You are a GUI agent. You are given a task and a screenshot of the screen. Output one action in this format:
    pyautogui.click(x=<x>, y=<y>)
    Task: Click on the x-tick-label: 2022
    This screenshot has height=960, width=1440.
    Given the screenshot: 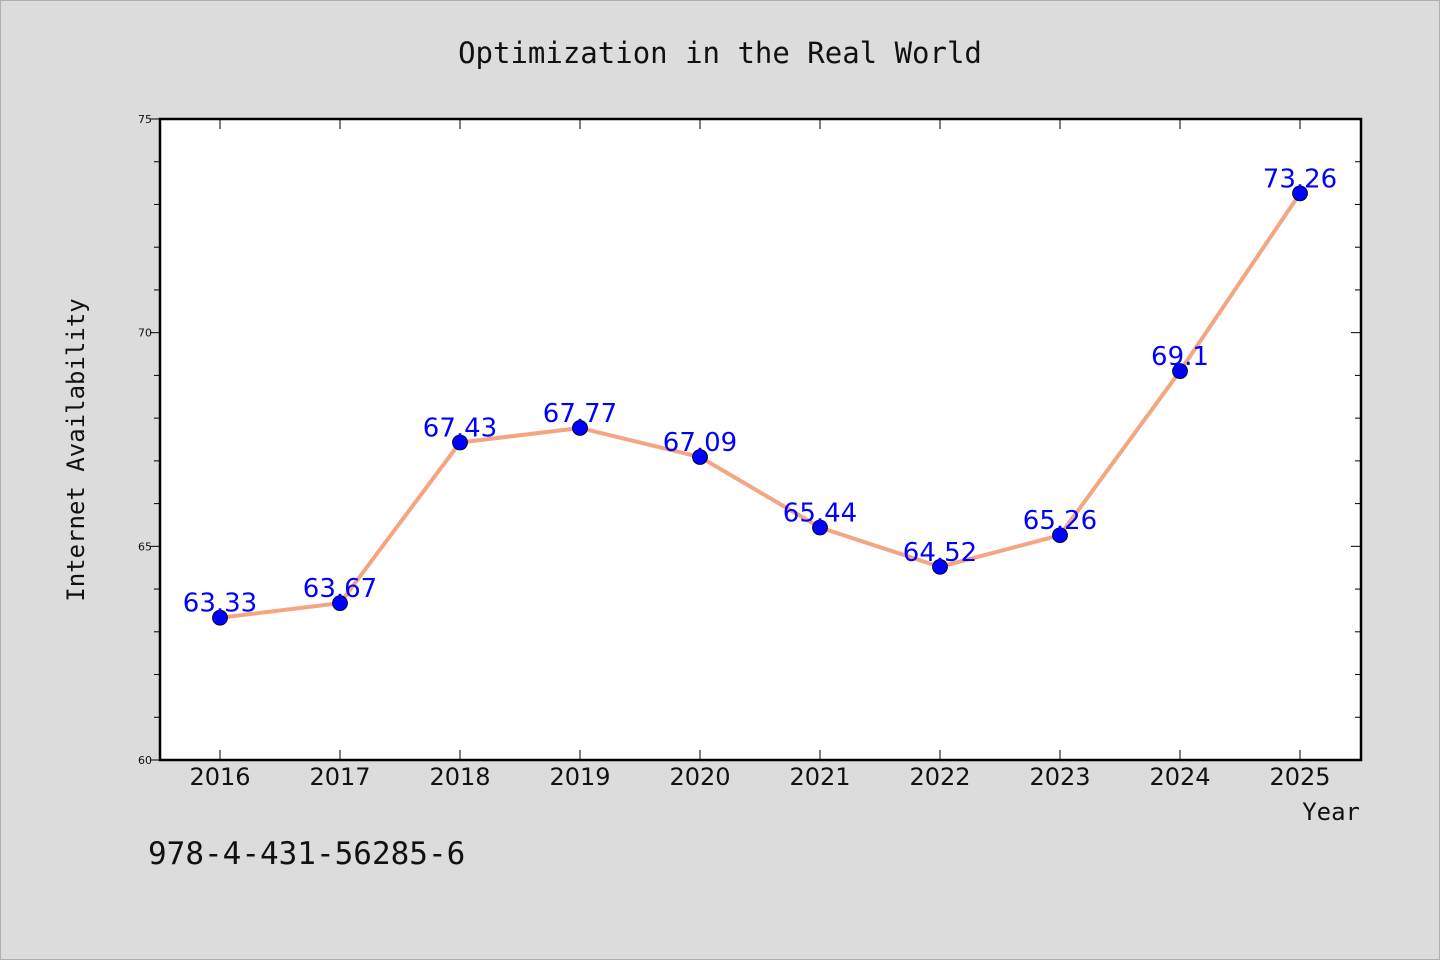 What is the action you would take?
    pyautogui.click(x=939, y=777)
    